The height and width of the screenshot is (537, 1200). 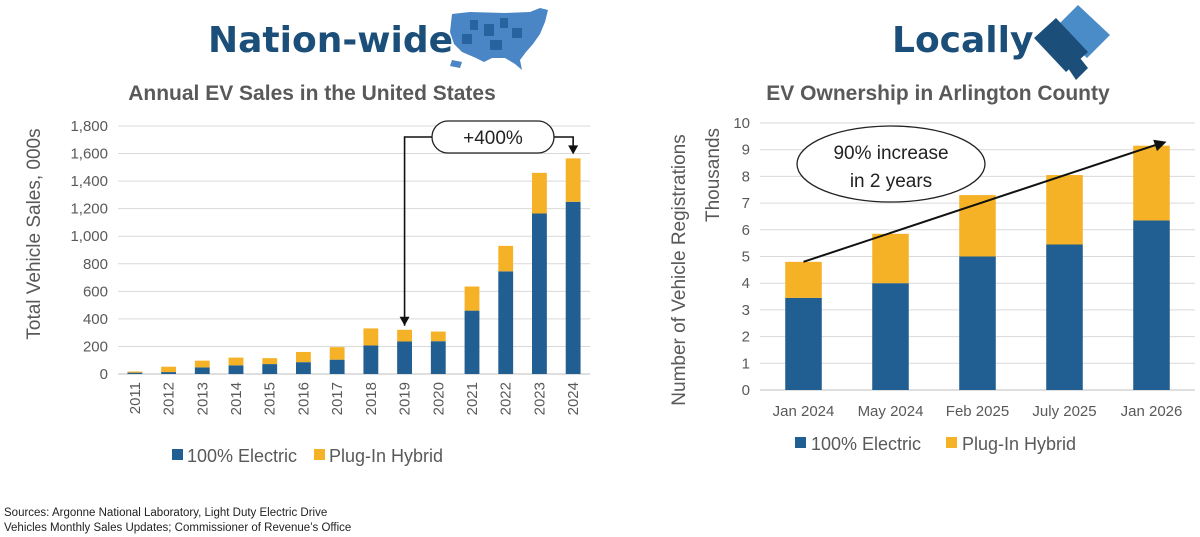 I want to click on left-y-tick-label: 200, so click(x=95, y=346).